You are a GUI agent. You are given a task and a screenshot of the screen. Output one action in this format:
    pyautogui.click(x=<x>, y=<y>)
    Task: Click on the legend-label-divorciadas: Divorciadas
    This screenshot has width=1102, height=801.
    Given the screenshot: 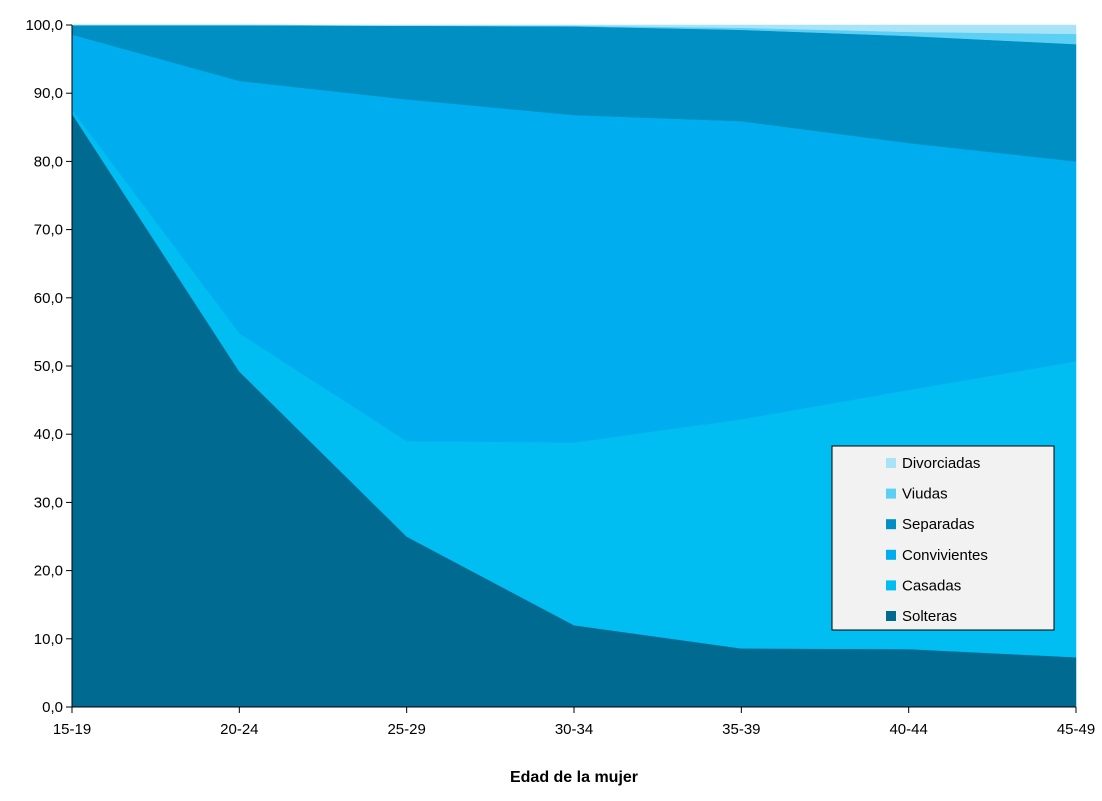 What is the action you would take?
    pyautogui.click(x=941, y=463)
    